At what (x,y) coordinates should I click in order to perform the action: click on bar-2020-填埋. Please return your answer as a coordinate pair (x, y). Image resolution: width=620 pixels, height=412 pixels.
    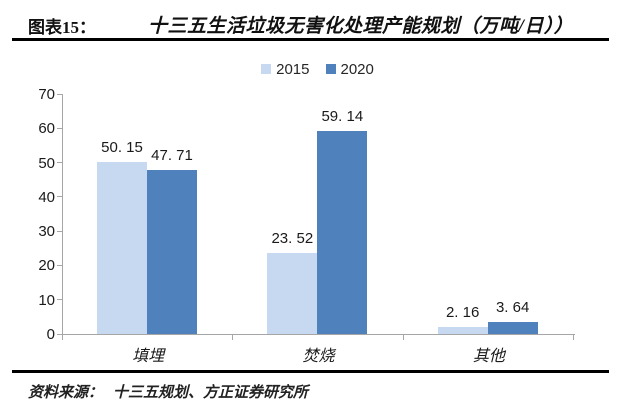
    Looking at the image, I should click on (172, 252).